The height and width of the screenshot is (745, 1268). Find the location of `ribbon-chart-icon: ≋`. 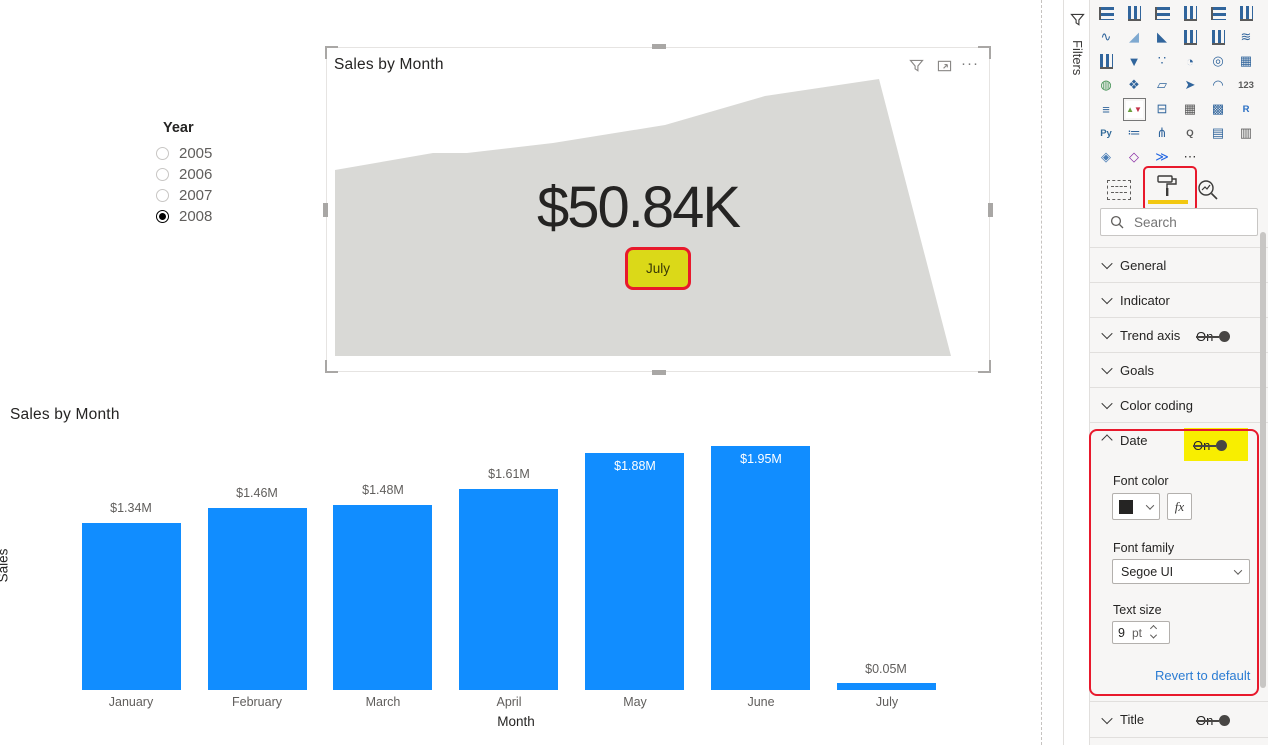

ribbon-chart-icon: ≋ is located at coordinates (1246, 36).